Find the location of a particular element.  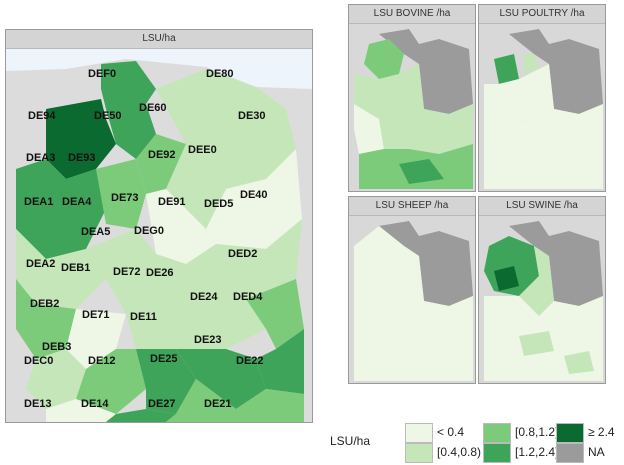

label-de72: DE72 is located at coordinates (127, 272).